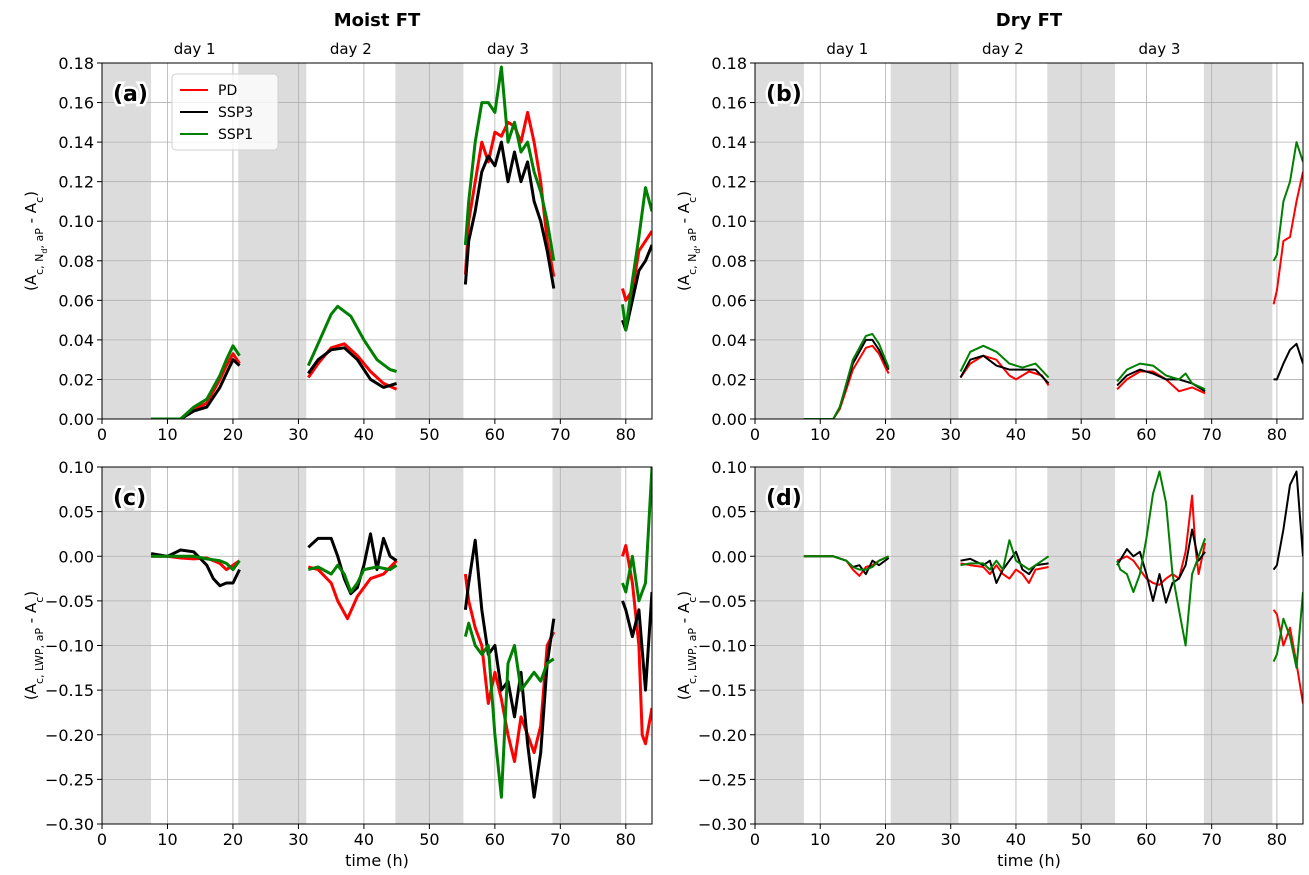  What do you see at coordinates (784, 94) in the screenshot?
I see `panel-label: (b)` at bounding box center [784, 94].